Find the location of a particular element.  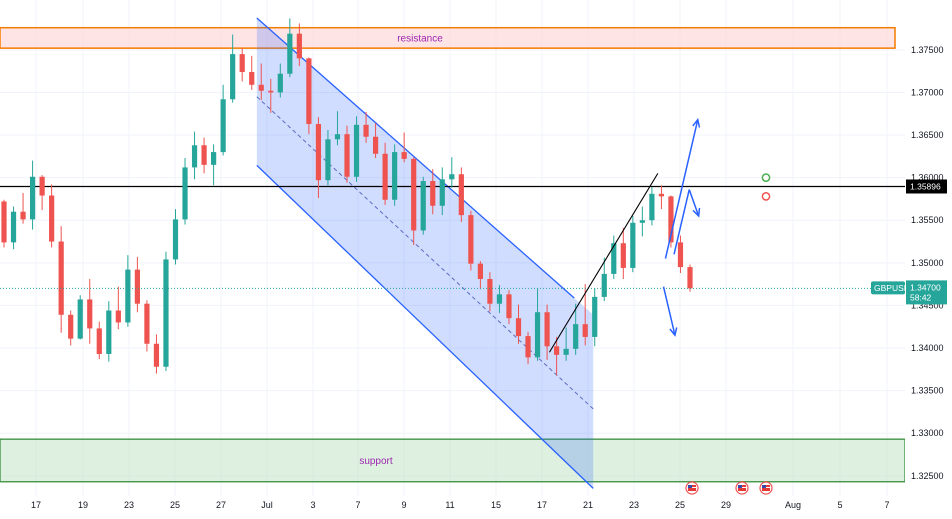

time-tick-label: 21 is located at coordinates (588, 505).